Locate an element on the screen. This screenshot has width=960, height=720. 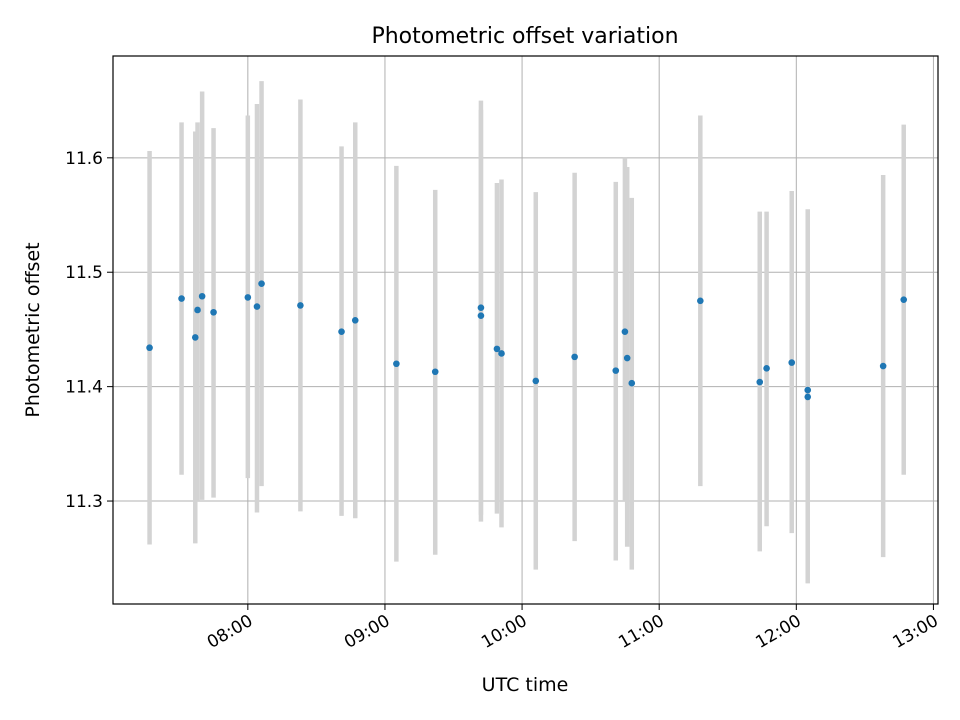
y-tick-label: 11.4 is located at coordinates (84, 388).